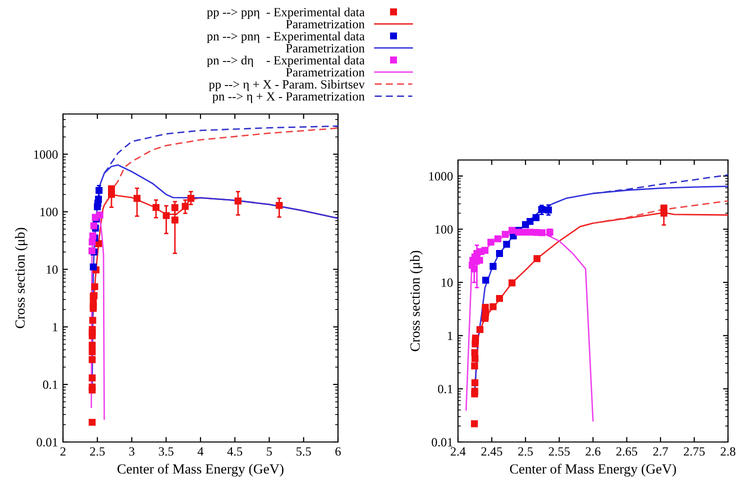 The width and height of the screenshot is (737, 481). Describe the element at coordinates (491, 451) in the screenshot. I see `x-tick-label: 2.45` at that location.